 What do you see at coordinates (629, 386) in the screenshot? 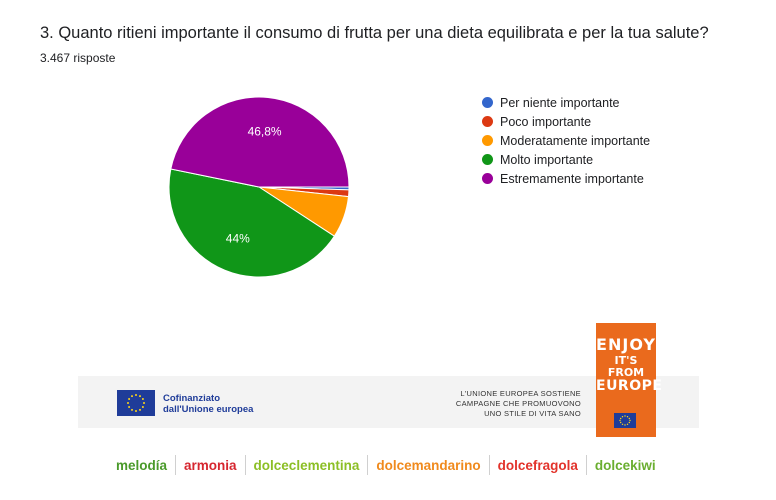
I see `enjoy-line: EUROPE` at bounding box center [629, 386].